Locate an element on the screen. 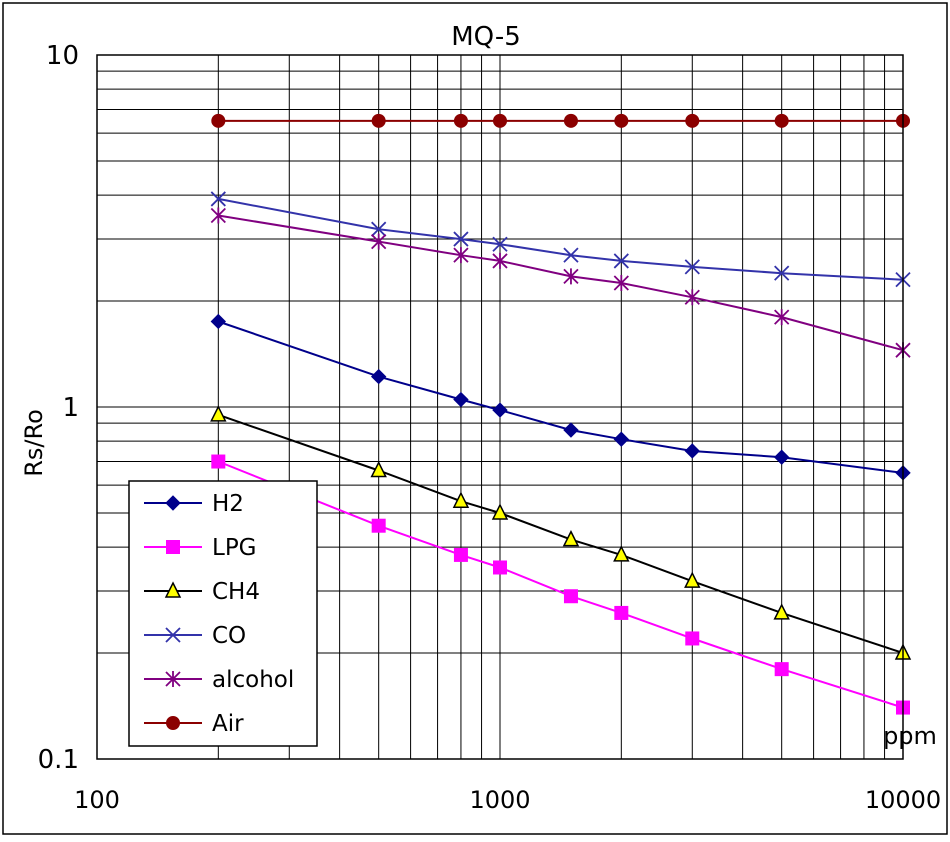 This screenshot has width=950, height=842. chart-title: MQ-5 is located at coordinates (486, 37).